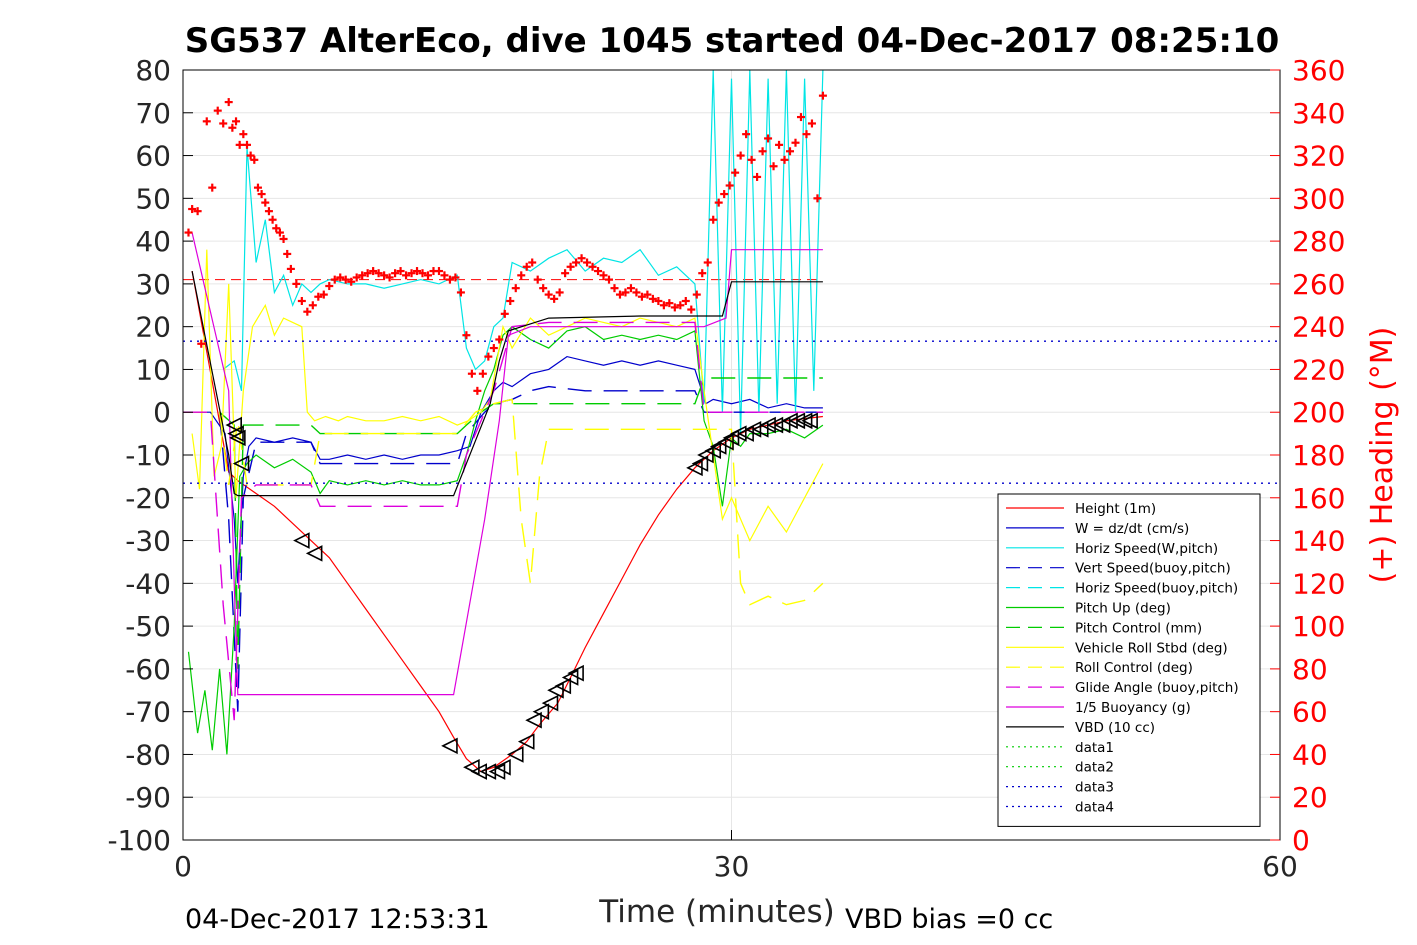 This screenshot has height=945, width=1417. What do you see at coordinates (1138, 628) in the screenshot?
I see `legend-label: Pitch Control (mm)` at bounding box center [1138, 628].